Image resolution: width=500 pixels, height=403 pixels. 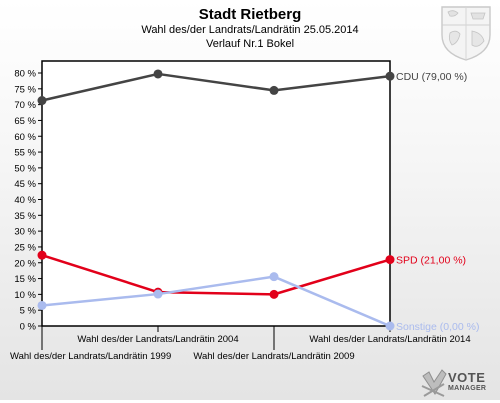 What do you see at coordinates (216, 87) in the screenshot?
I see `series-line-cdu` at bounding box center [216, 87].